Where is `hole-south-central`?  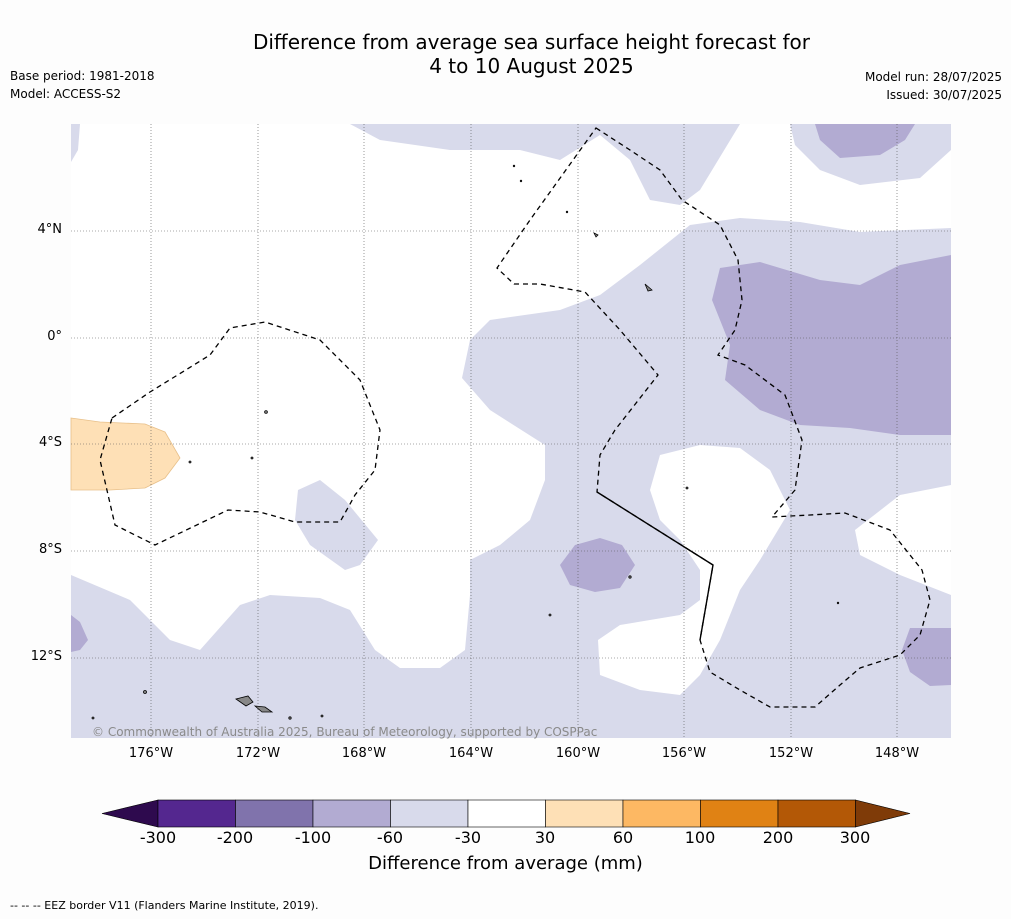
hole-south-central is located at coordinates (694, 570).